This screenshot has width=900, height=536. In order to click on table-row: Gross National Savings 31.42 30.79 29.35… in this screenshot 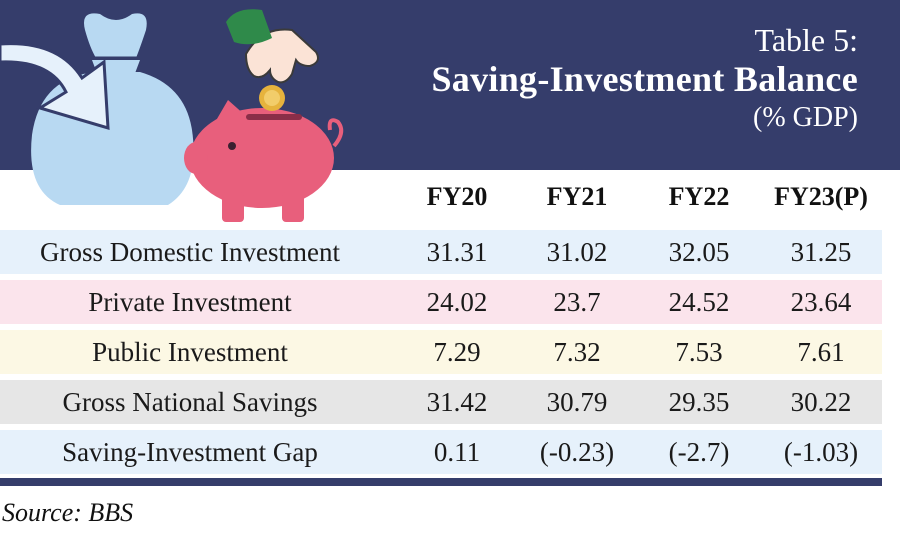, I will do `click(441, 402)`.